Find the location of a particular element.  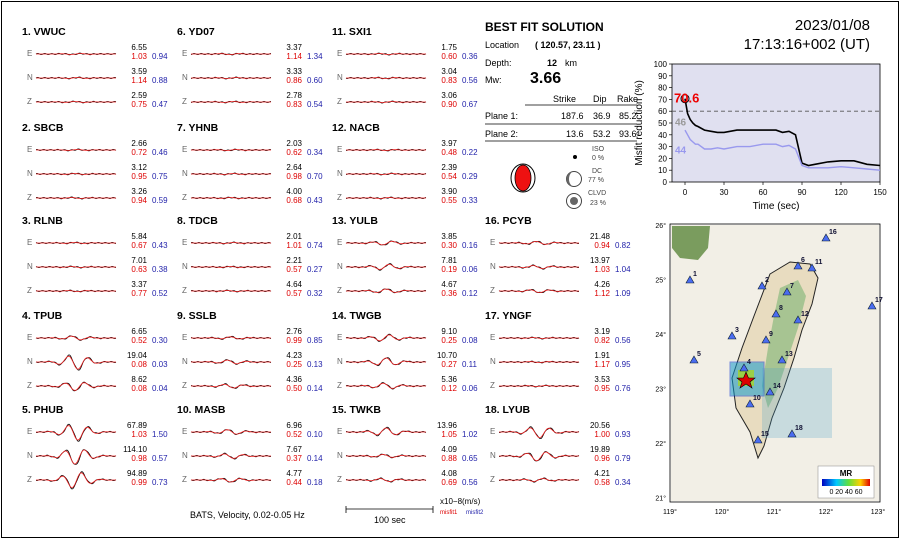

peak-amplitude: 2.59 is located at coordinates (139, 95).